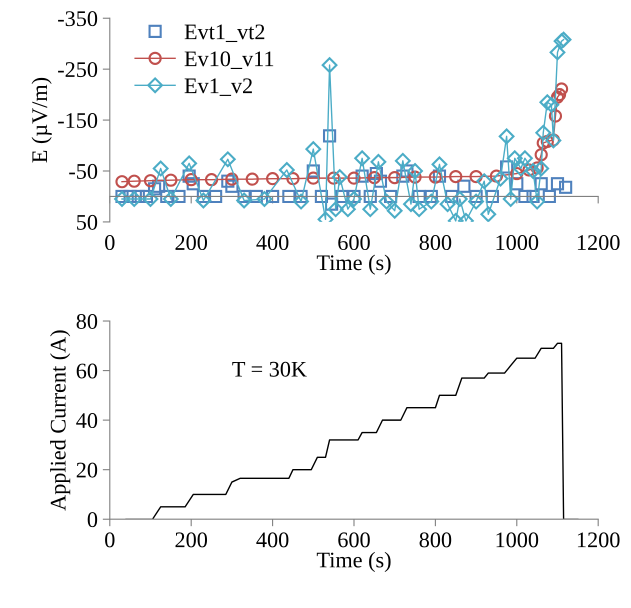  What do you see at coordinates (87, 470) in the screenshot?
I see `y-tick-label: 20` at bounding box center [87, 470].